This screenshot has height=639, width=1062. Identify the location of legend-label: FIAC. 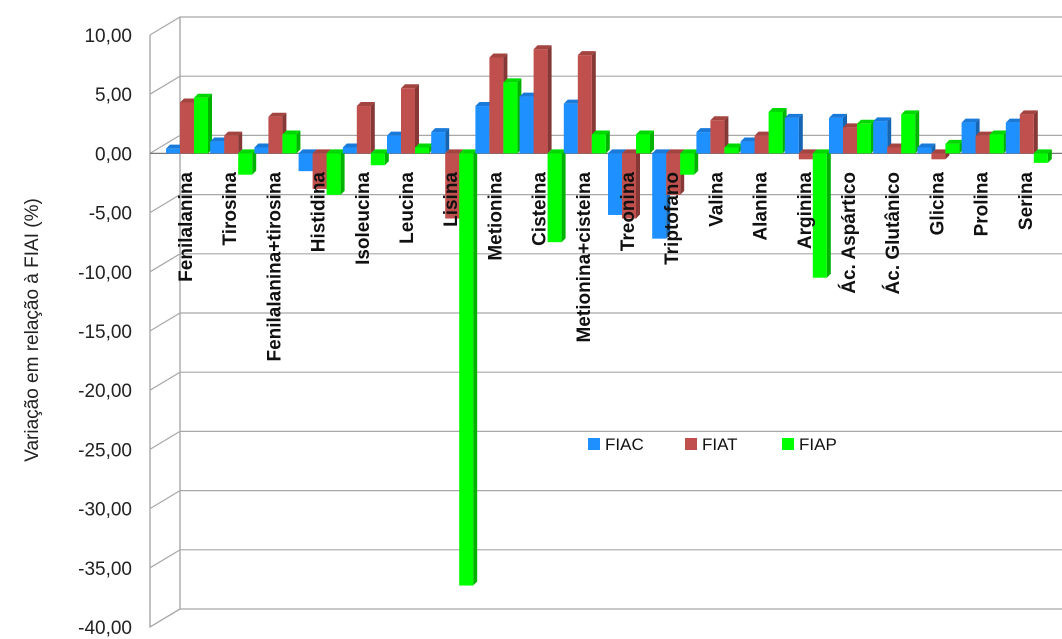
(624, 444).